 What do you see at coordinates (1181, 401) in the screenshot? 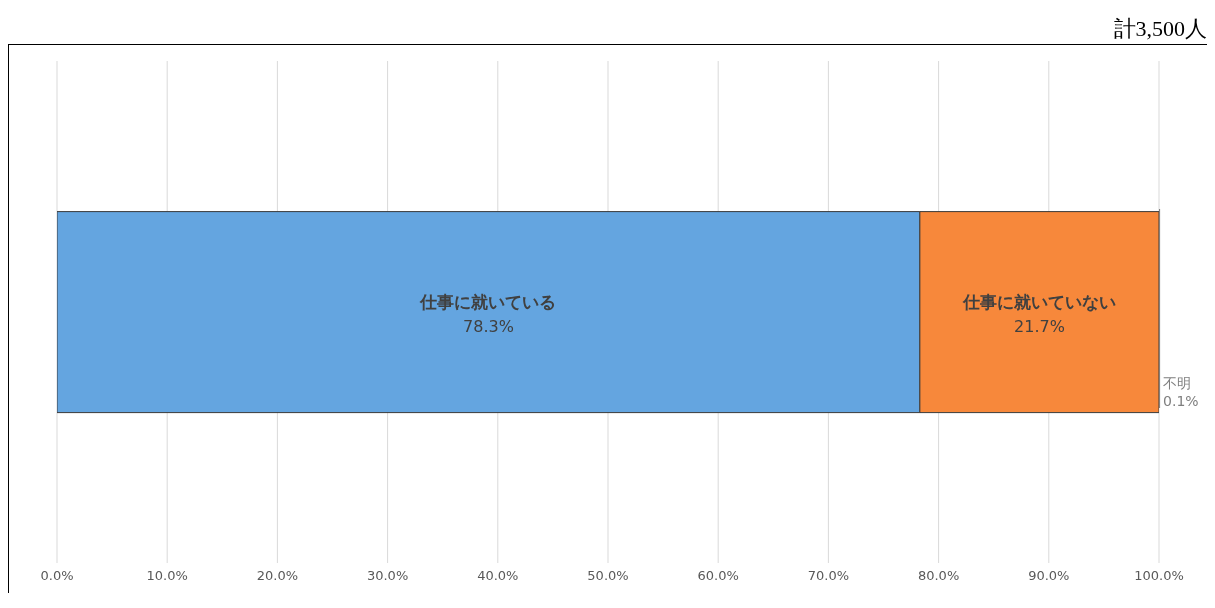
I see `data-label: 0.1%` at bounding box center [1181, 401].